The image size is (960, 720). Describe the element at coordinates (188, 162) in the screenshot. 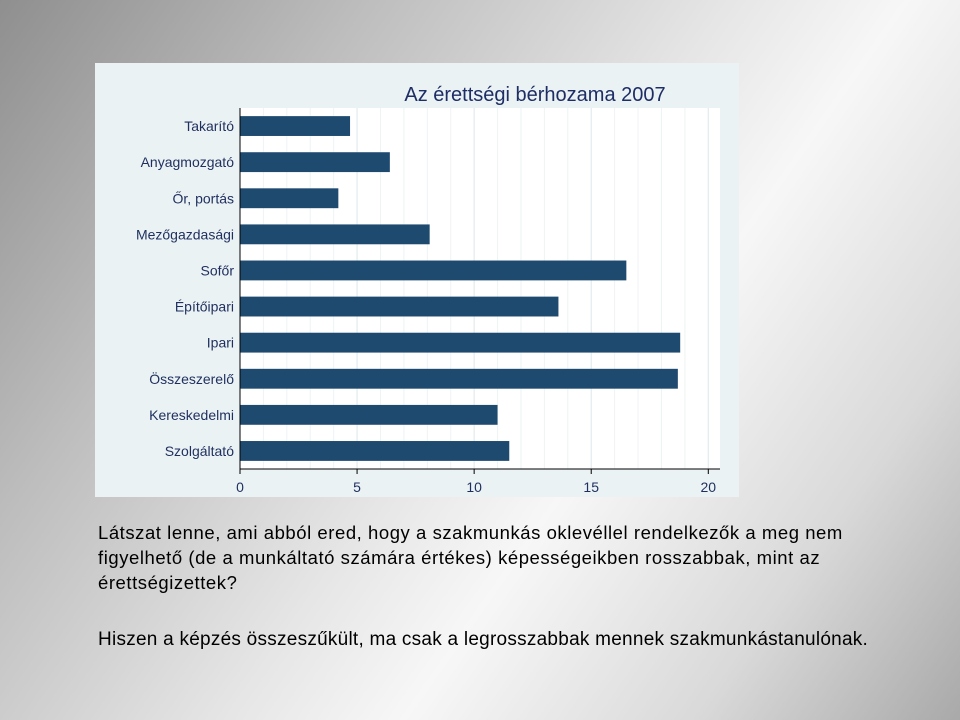

I see `category-label: Anyagmozgató` at that location.